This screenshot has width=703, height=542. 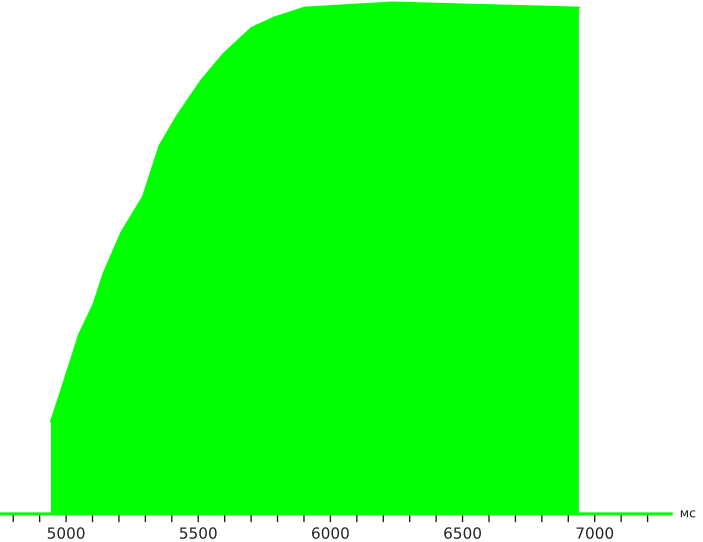 I want to click on x-tick-label: 6500, so click(x=462, y=533).